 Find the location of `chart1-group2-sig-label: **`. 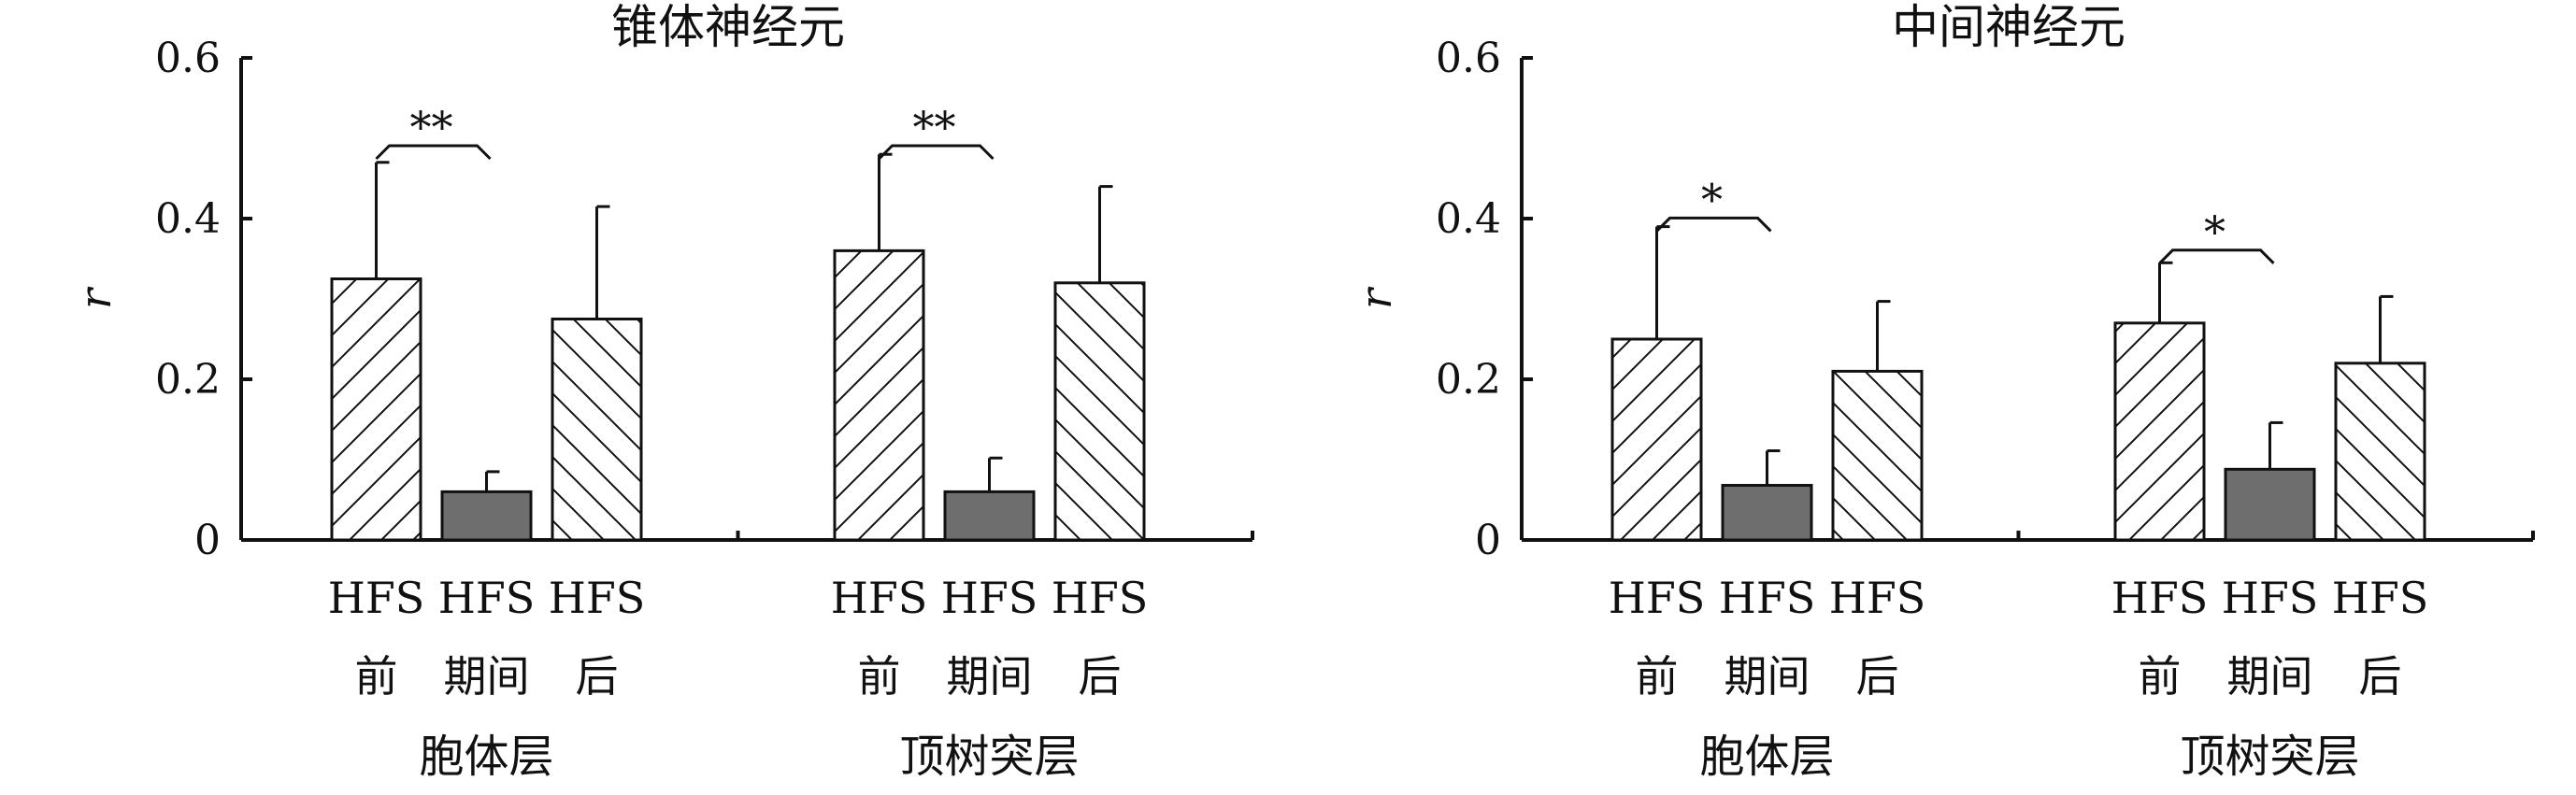

chart1-group2-sig-label: ** is located at coordinates (934, 127).